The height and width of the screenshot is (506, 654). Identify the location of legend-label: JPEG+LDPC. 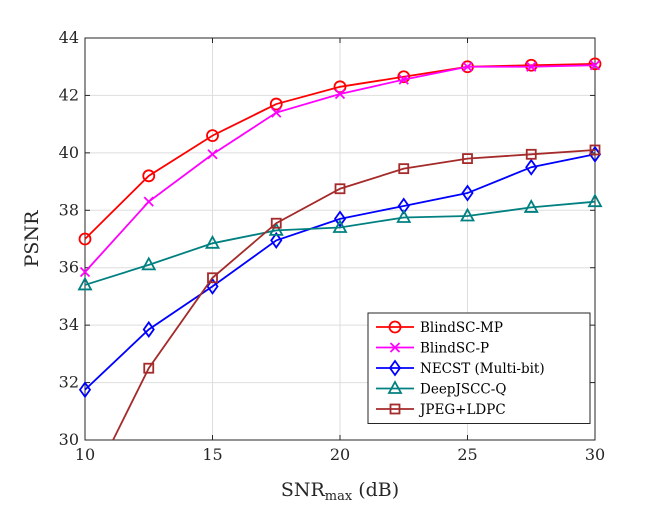
(462, 410).